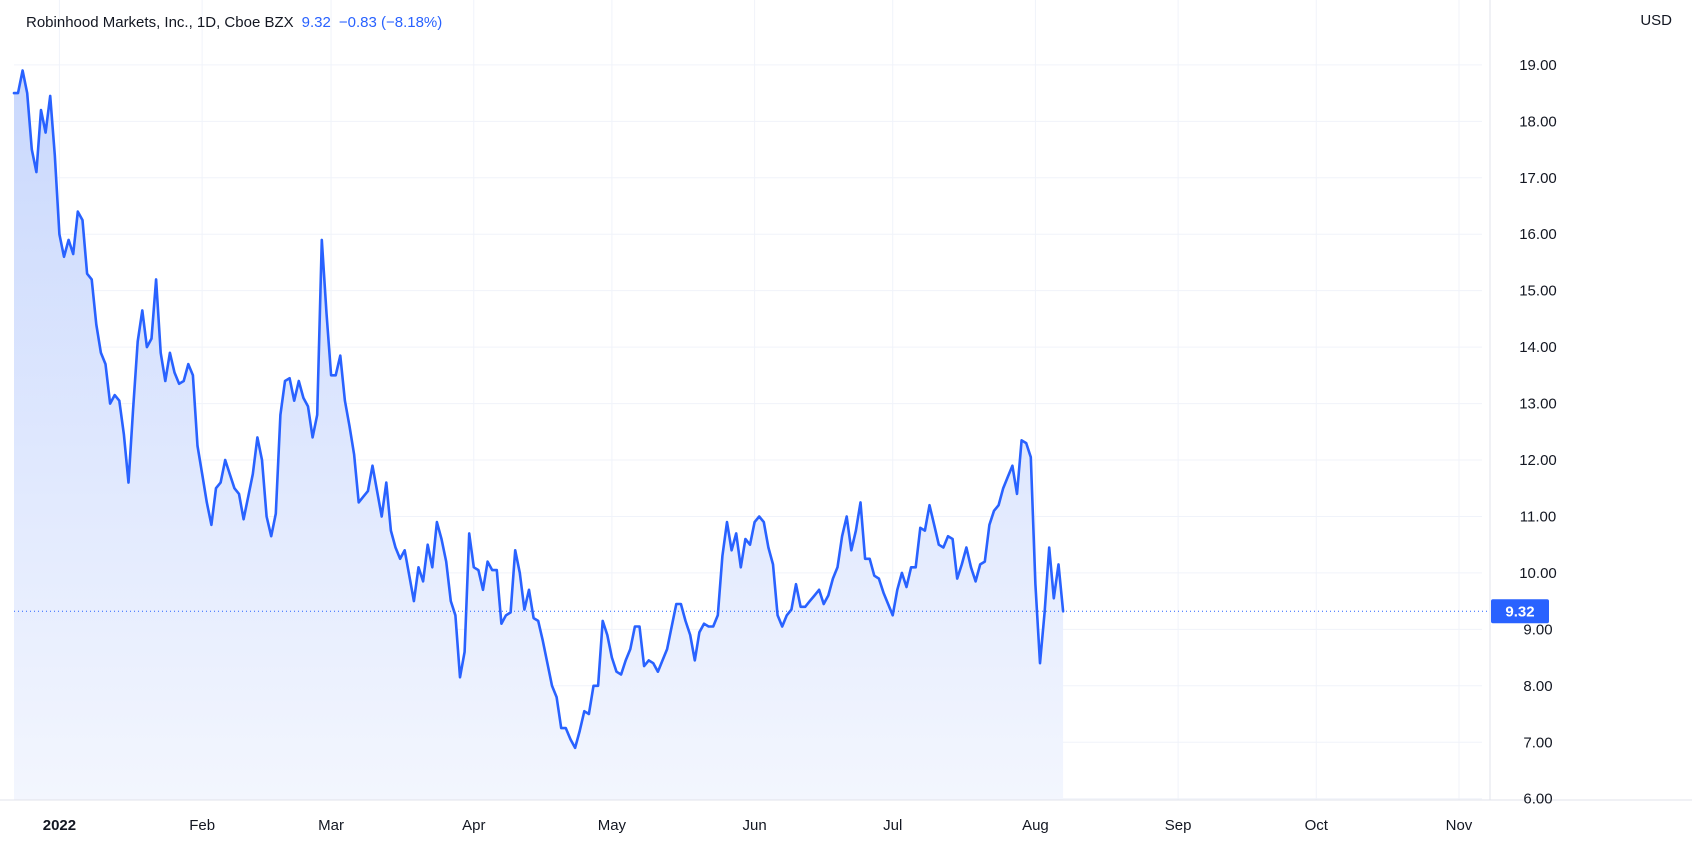  Describe the element at coordinates (59, 825) in the screenshot. I see `time-tick-label: 2022` at that location.